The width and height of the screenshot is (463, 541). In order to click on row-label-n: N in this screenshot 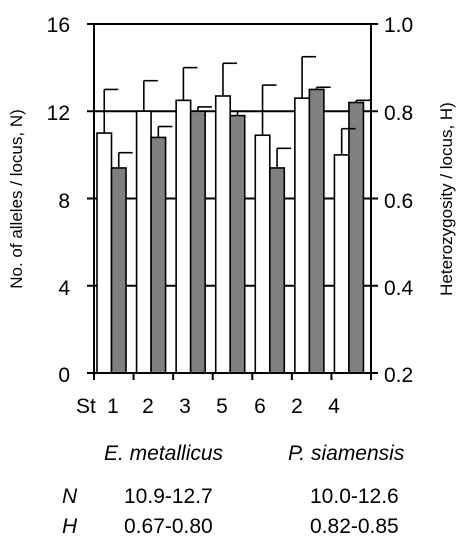, I will do `click(70, 496)`.